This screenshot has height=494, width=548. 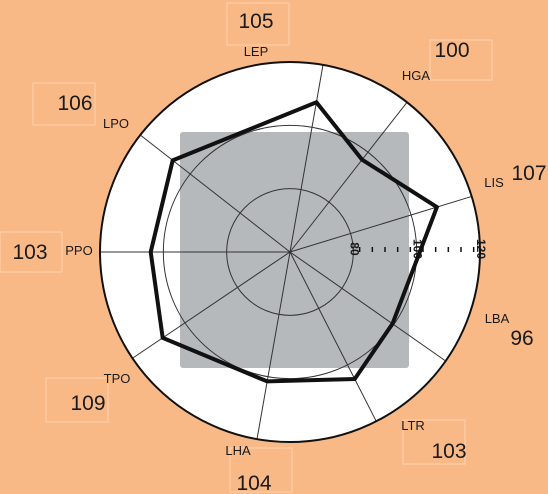 What do you see at coordinates (354, 249) in the screenshot?
I see `tick-label: 80` at bounding box center [354, 249].